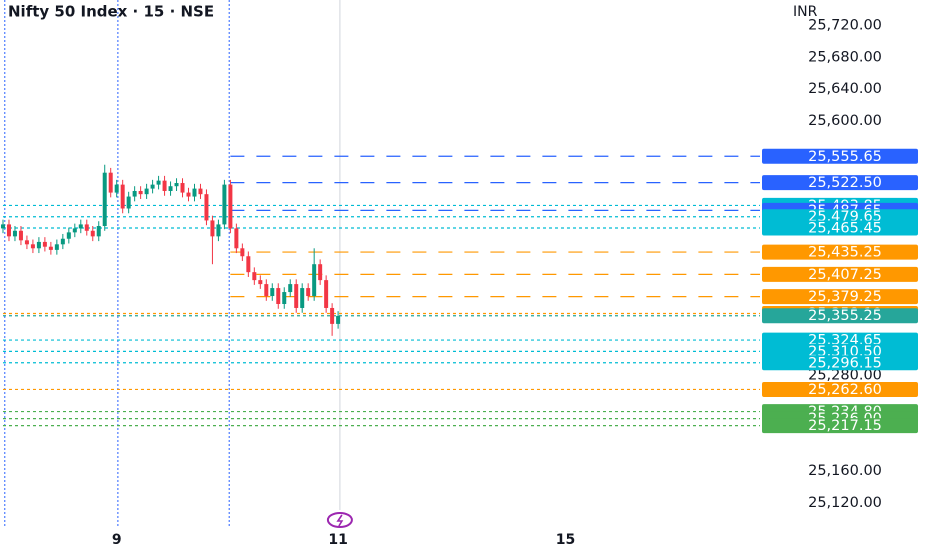 This screenshot has width=932, height=550. I want to click on y-tick-label: 25,600.00, so click(845, 121).